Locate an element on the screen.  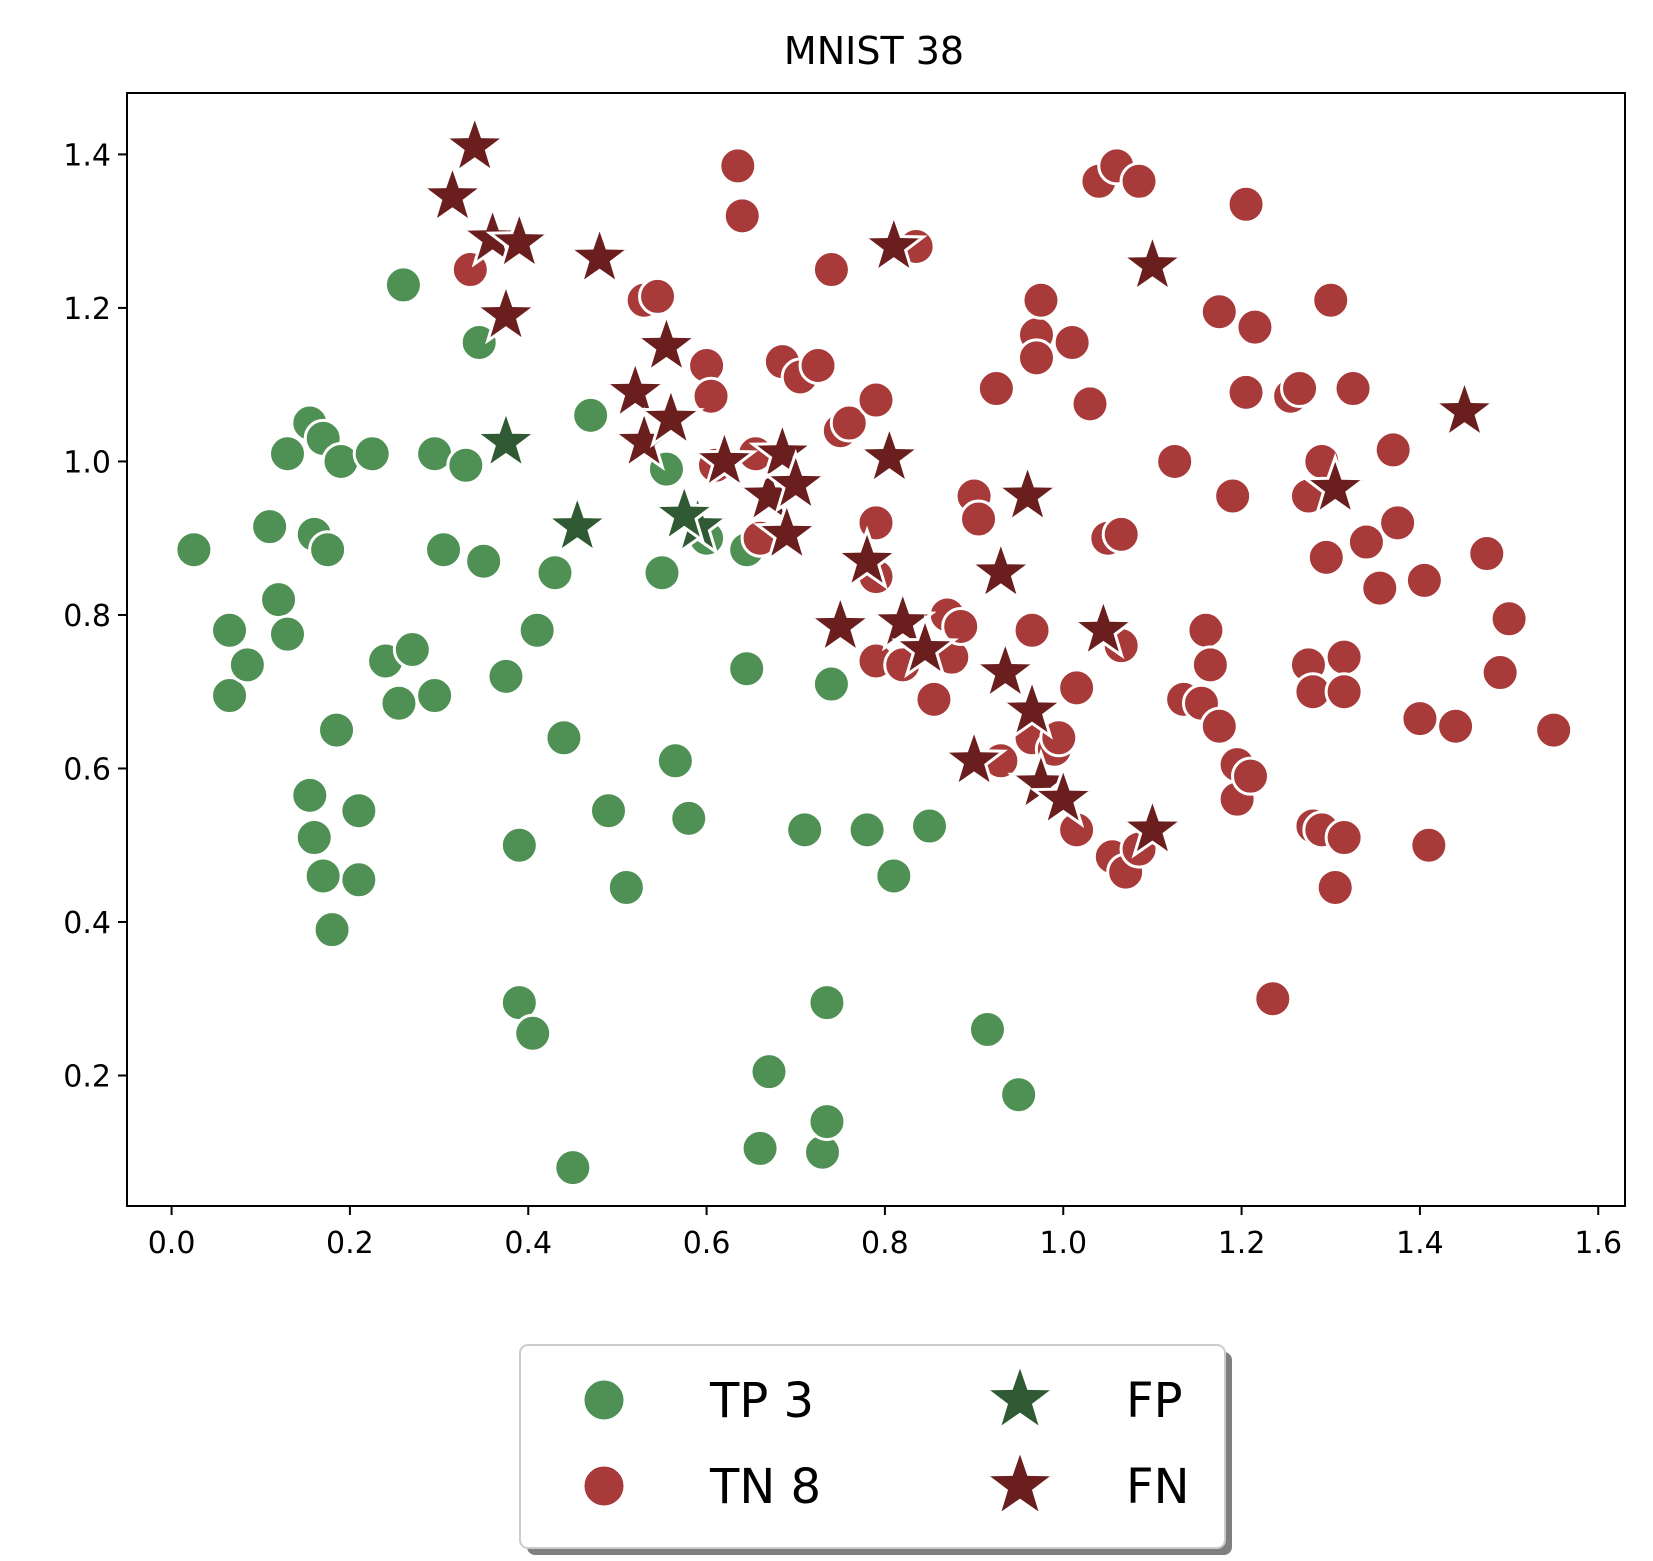
x-tick-label: 0.2 is located at coordinates (350, 1243).